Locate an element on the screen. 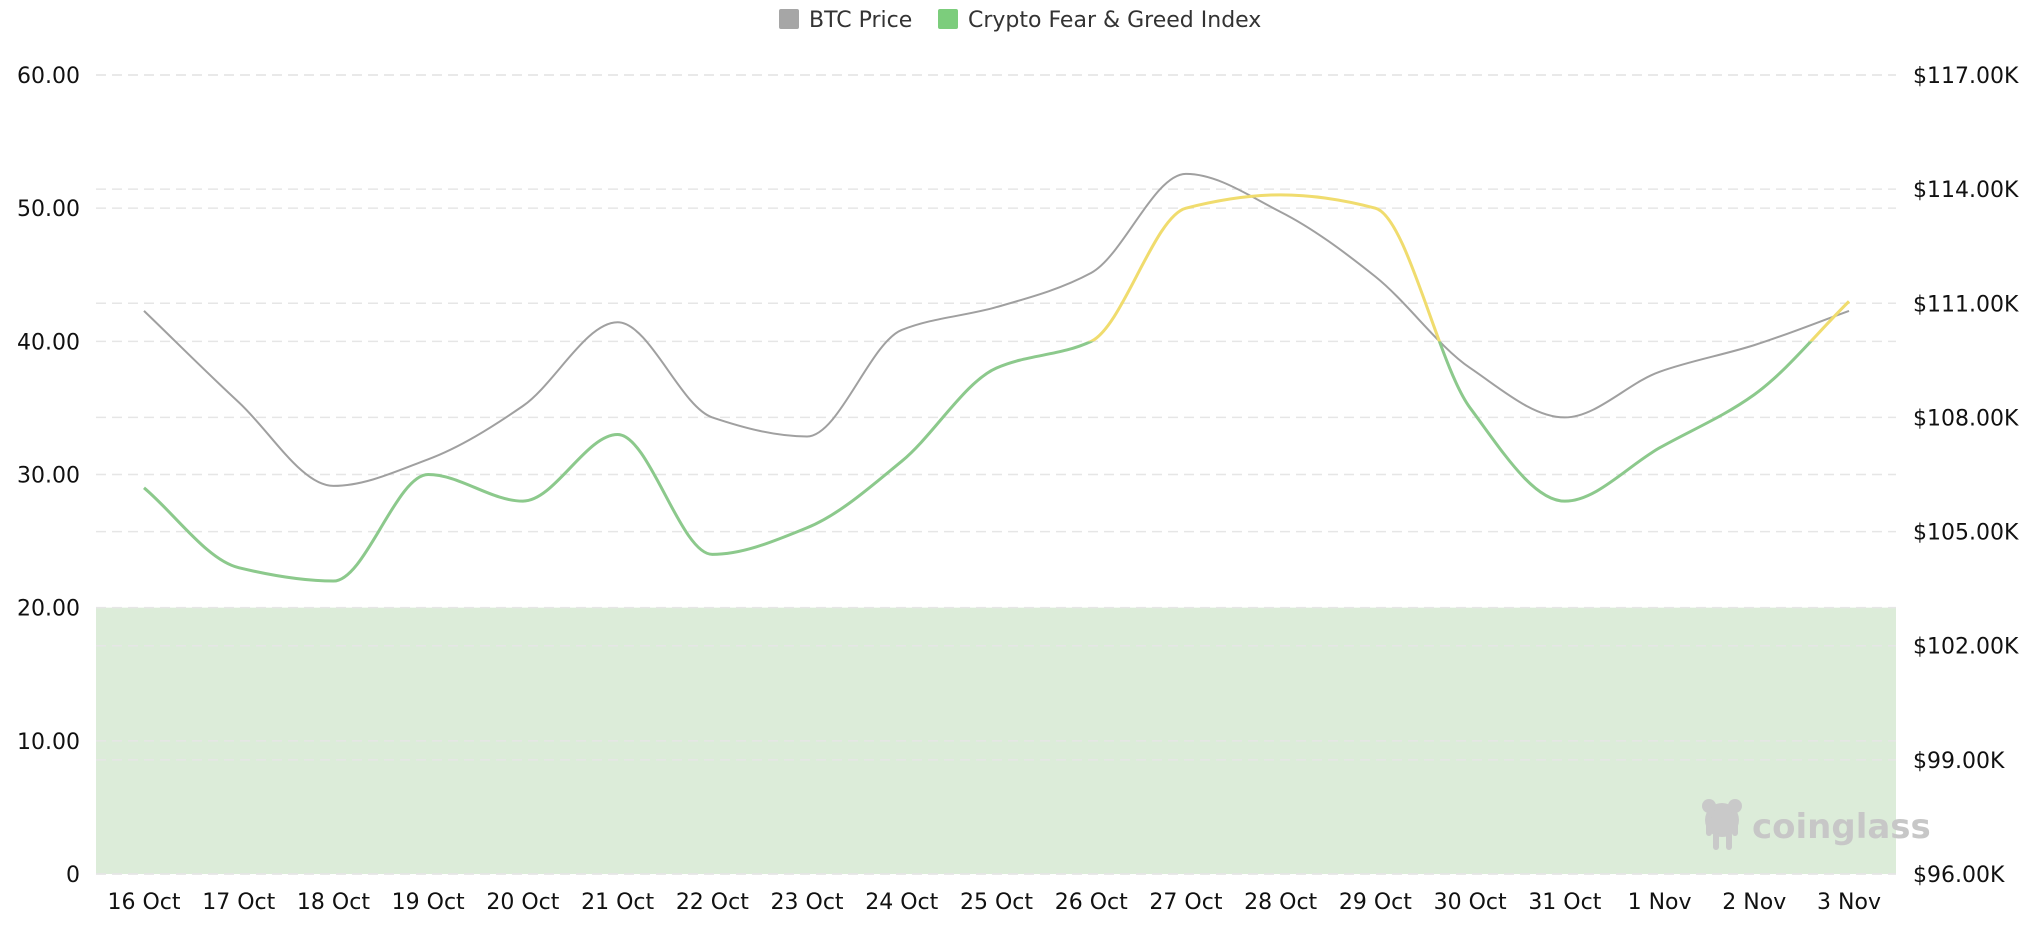  x-tick-label: 3 Nov is located at coordinates (1849, 902).